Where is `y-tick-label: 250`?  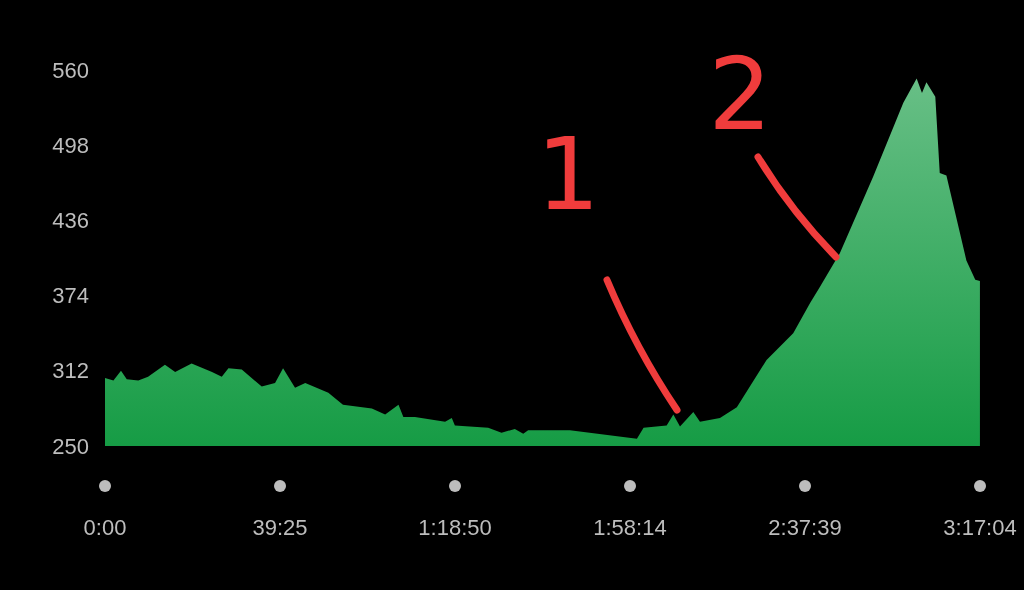
y-tick-label: 250 is located at coordinates (70, 446).